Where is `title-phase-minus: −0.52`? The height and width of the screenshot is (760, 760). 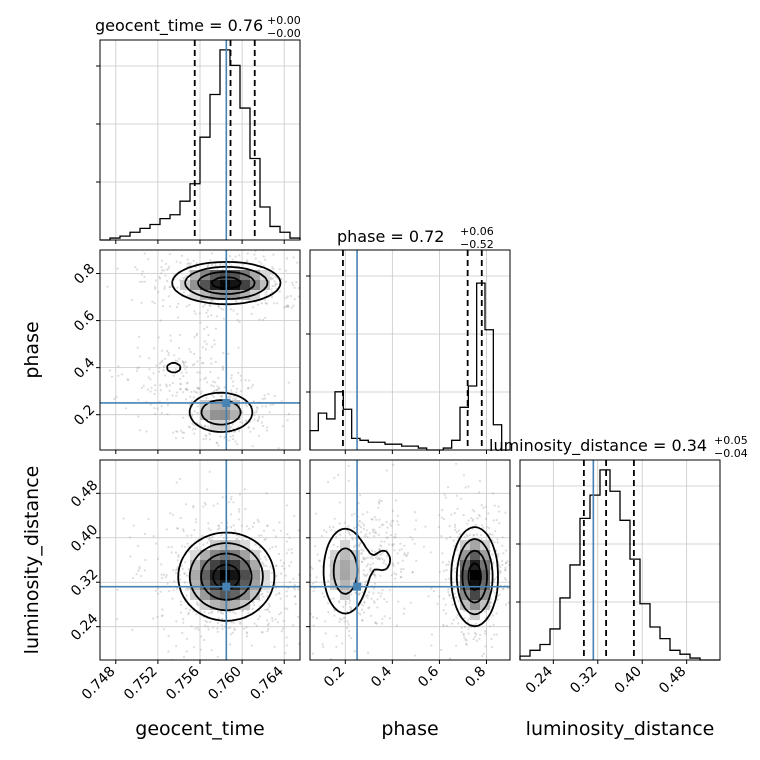
title-phase-minus: −0.52 is located at coordinates (477, 244).